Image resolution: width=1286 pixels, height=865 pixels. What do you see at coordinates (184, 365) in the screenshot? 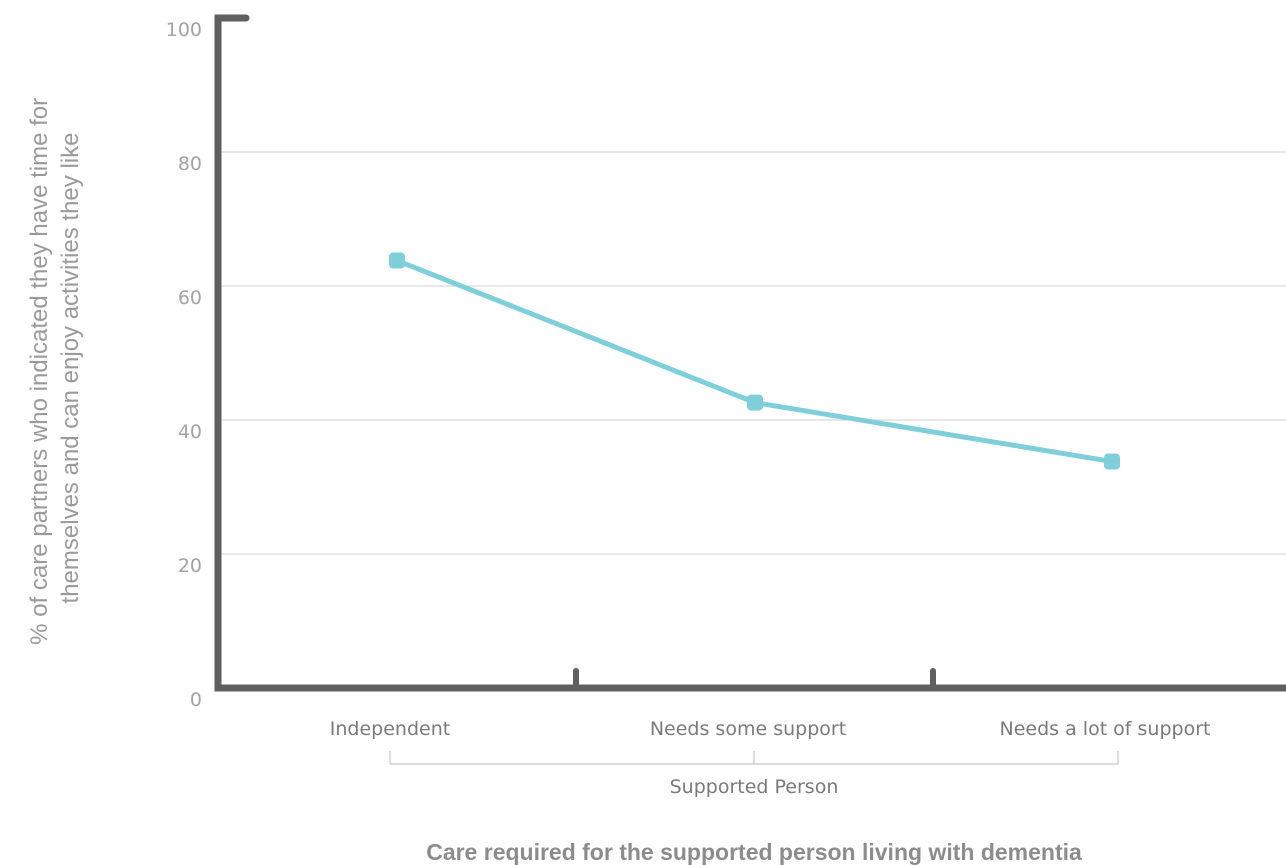
I see `y-tick-labels: 0 20 40 60 80 100` at bounding box center [184, 365].